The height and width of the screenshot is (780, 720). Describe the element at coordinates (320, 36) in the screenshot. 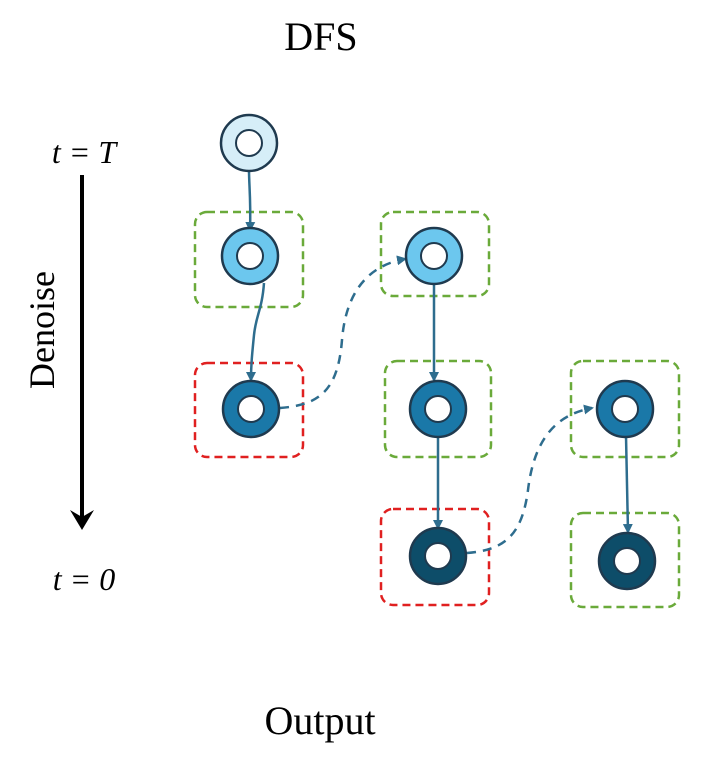

I see `diagram-title: DFS` at that location.